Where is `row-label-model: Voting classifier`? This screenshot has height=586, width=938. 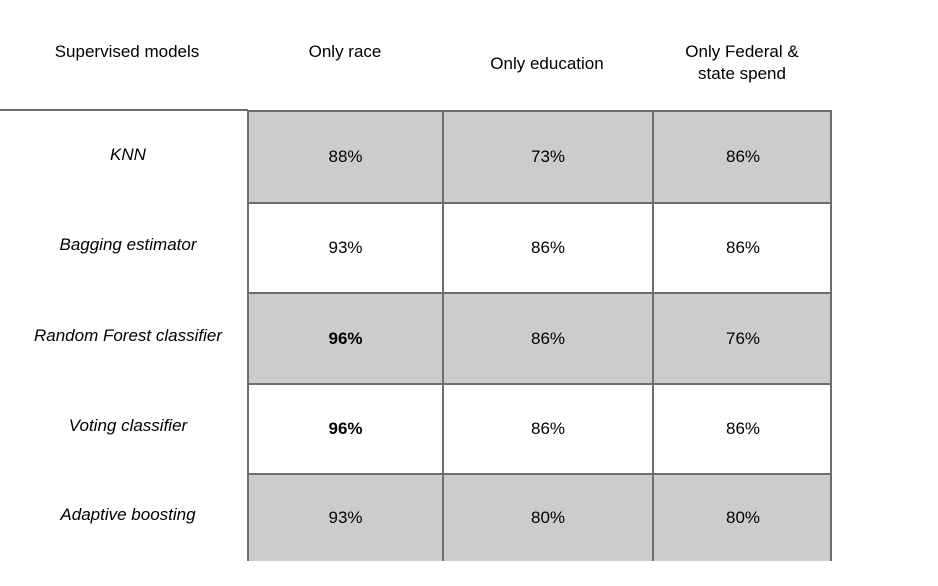 row-label-model: Voting classifier is located at coordinates (128, 425).